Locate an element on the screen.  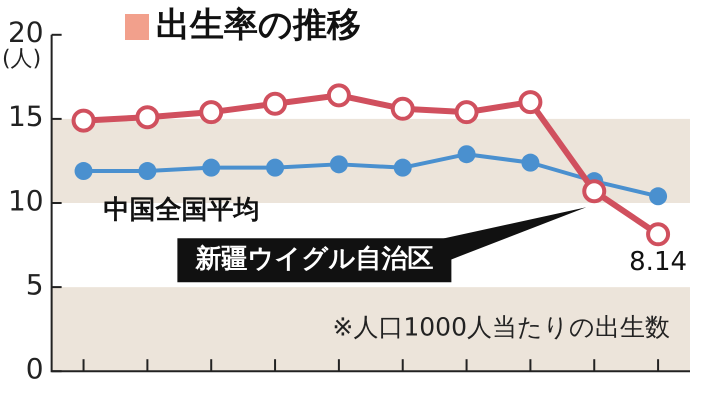
chart-title: 出生率の推移 is located at coordinates (258, 25).